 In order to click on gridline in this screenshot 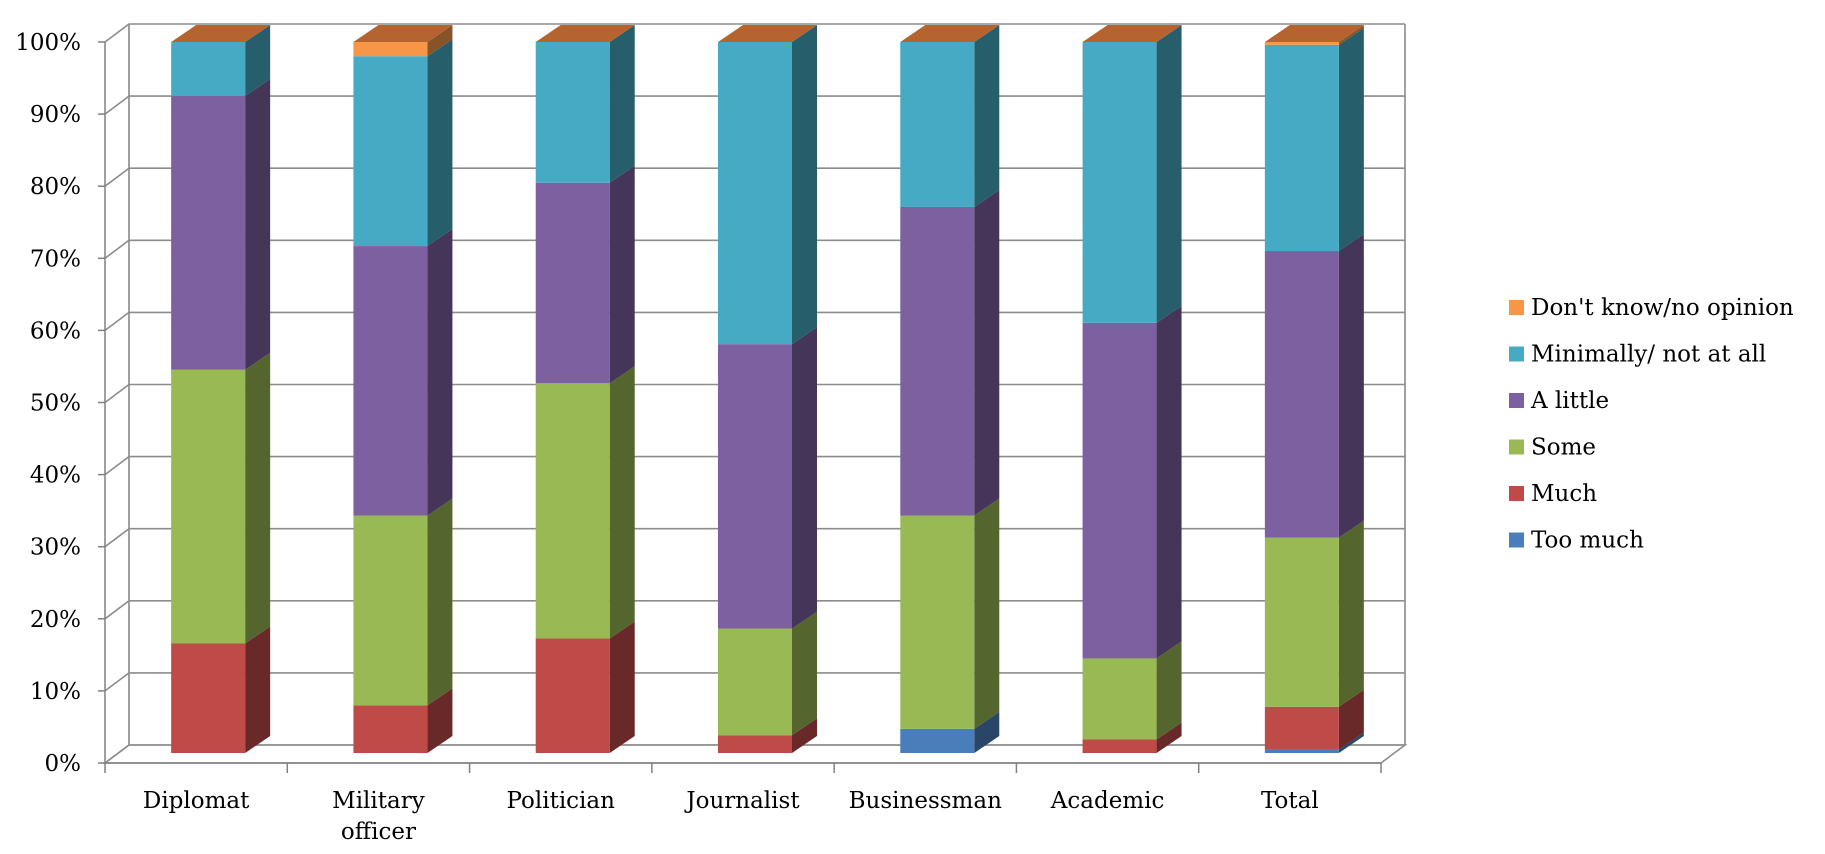, I will do `click(754, 33)`.